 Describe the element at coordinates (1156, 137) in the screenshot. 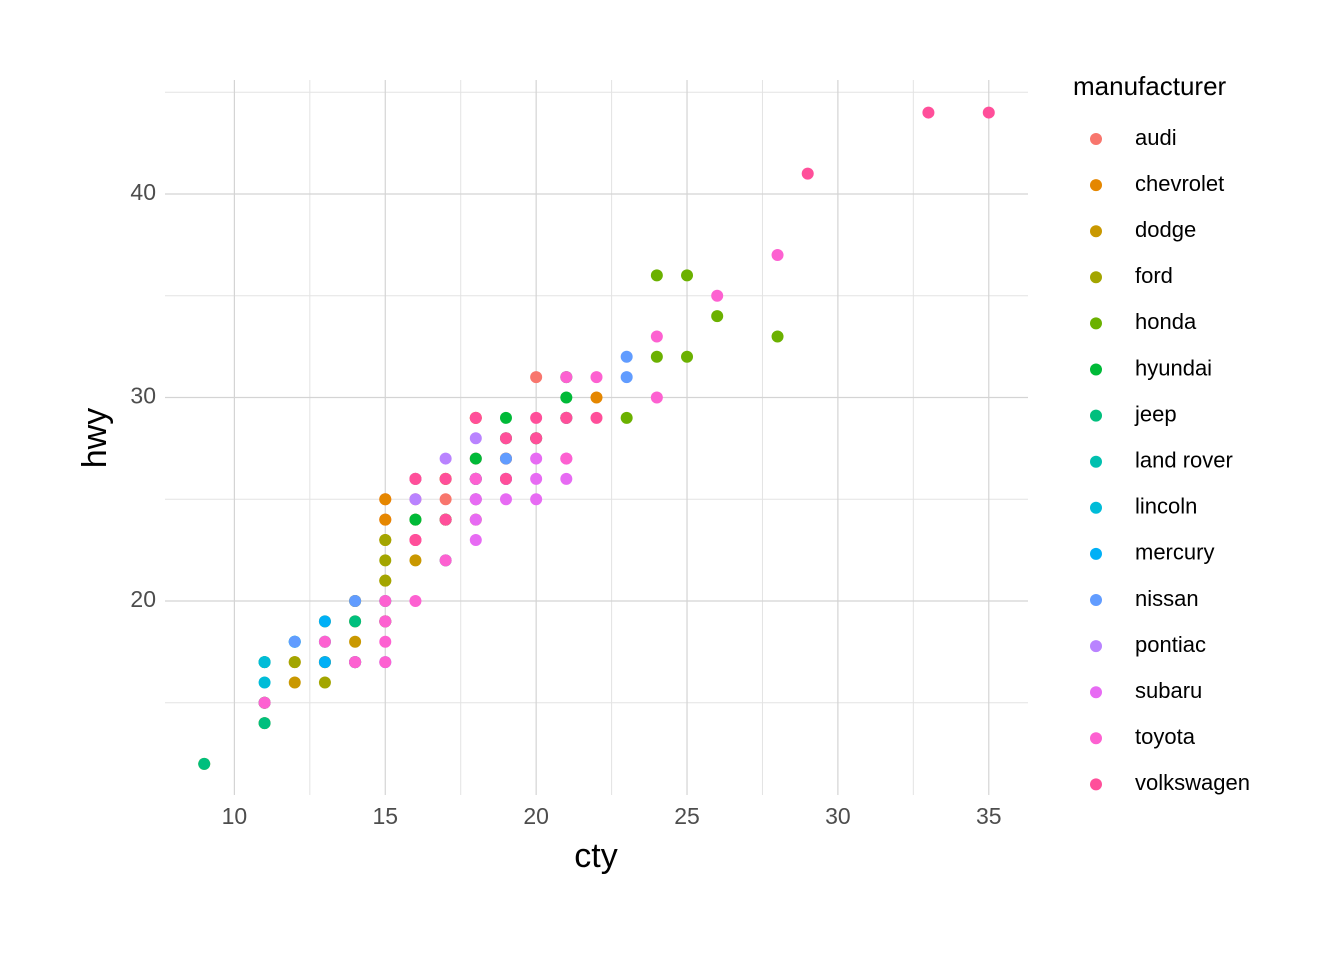

I see `legend-label: audi` at that location.